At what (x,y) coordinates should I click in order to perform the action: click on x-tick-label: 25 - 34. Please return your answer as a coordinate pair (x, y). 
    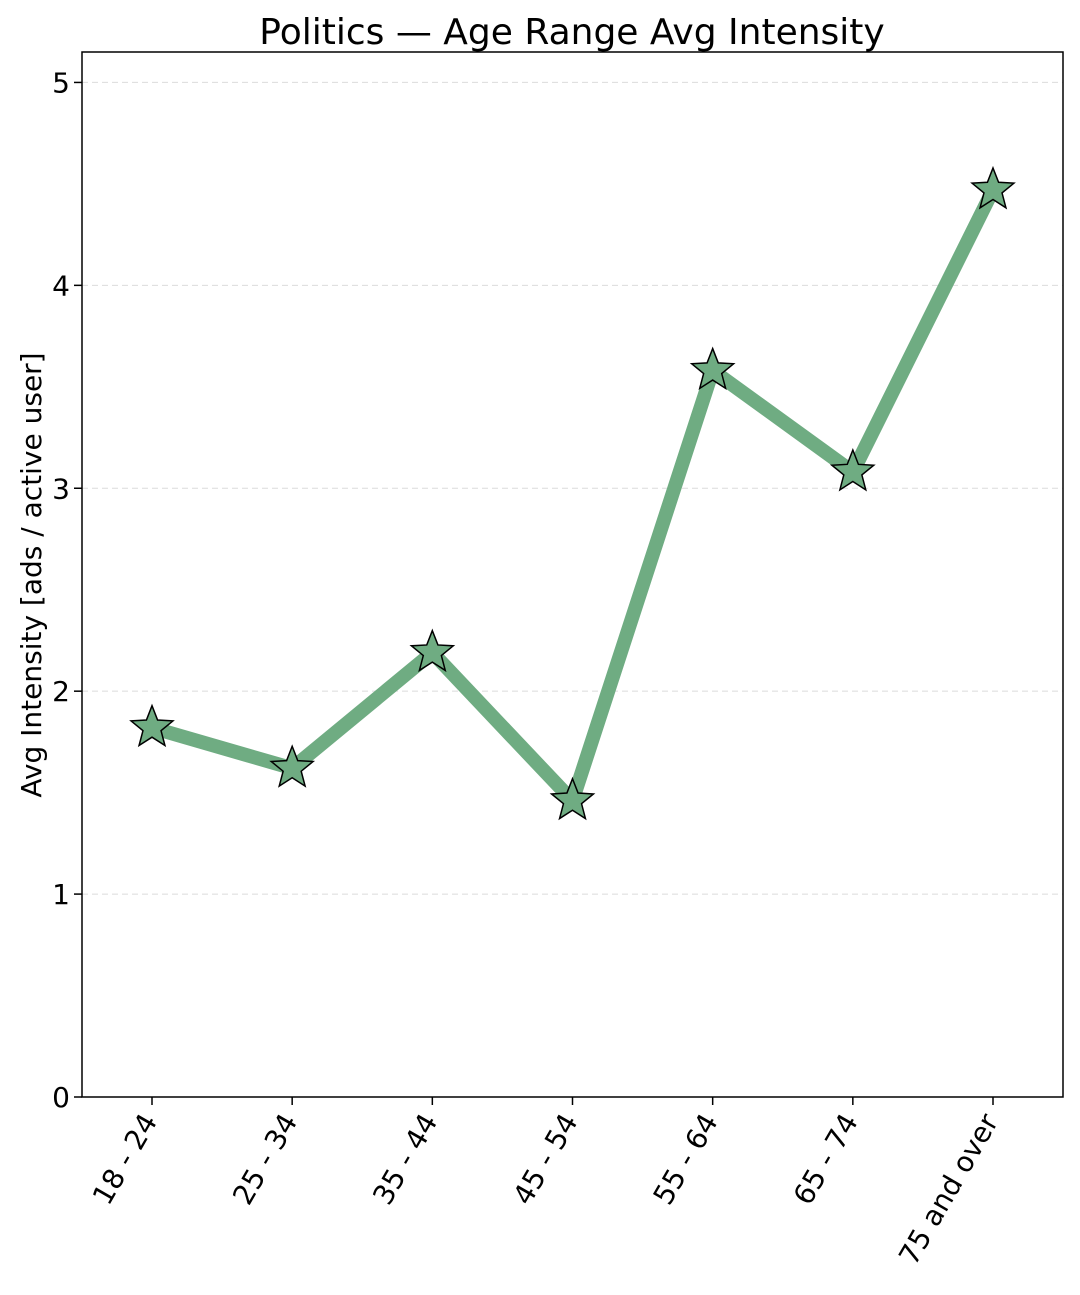
    Looking at the image, I should click on (265, 1159).